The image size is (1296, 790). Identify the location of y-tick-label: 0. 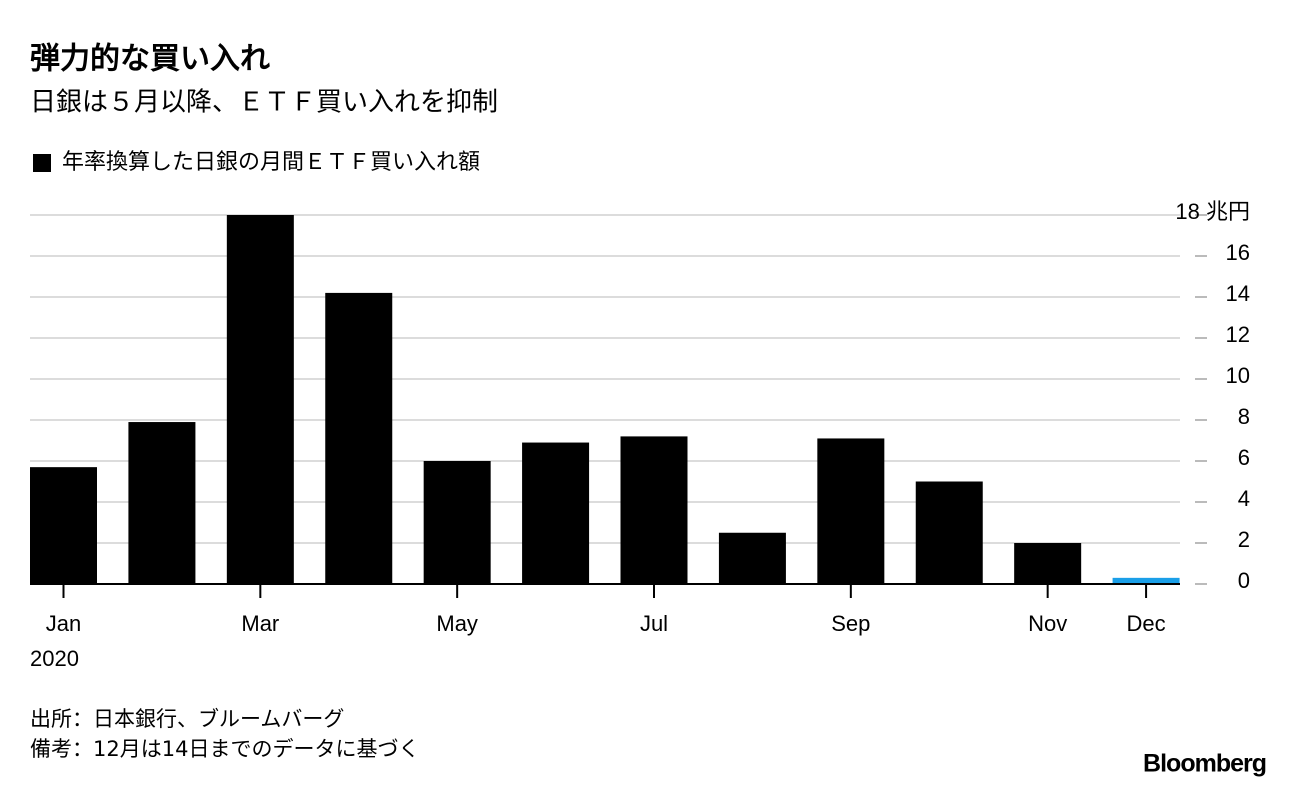
(1244, 580).